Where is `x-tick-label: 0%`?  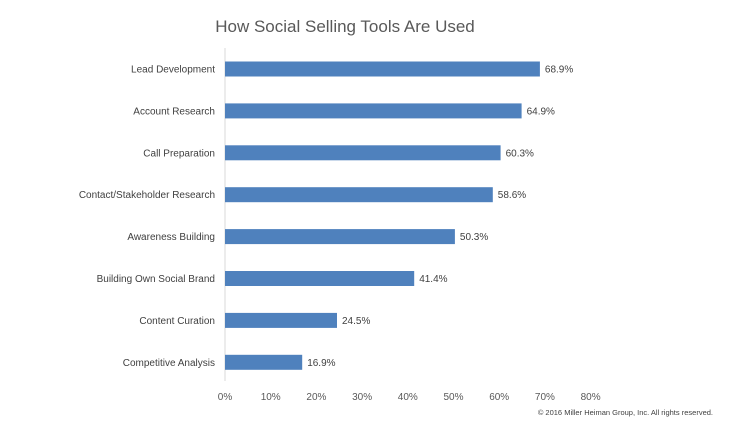 x-tick-label: 0% is located at coordinates (225, 397).